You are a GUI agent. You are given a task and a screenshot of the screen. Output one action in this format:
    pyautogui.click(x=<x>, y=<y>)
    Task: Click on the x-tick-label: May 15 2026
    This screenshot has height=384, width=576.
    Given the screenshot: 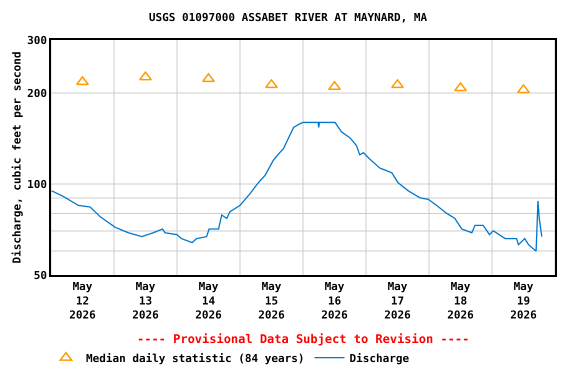 What is the action you would take?
    pyautogui.click(x=272, y=301)
    